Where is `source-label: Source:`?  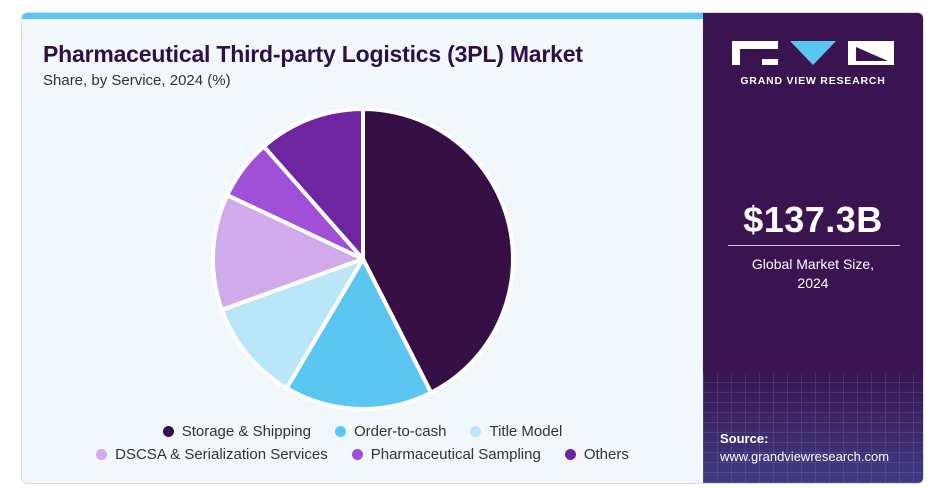
source-label: Source: is located at coordinates (744, 438).